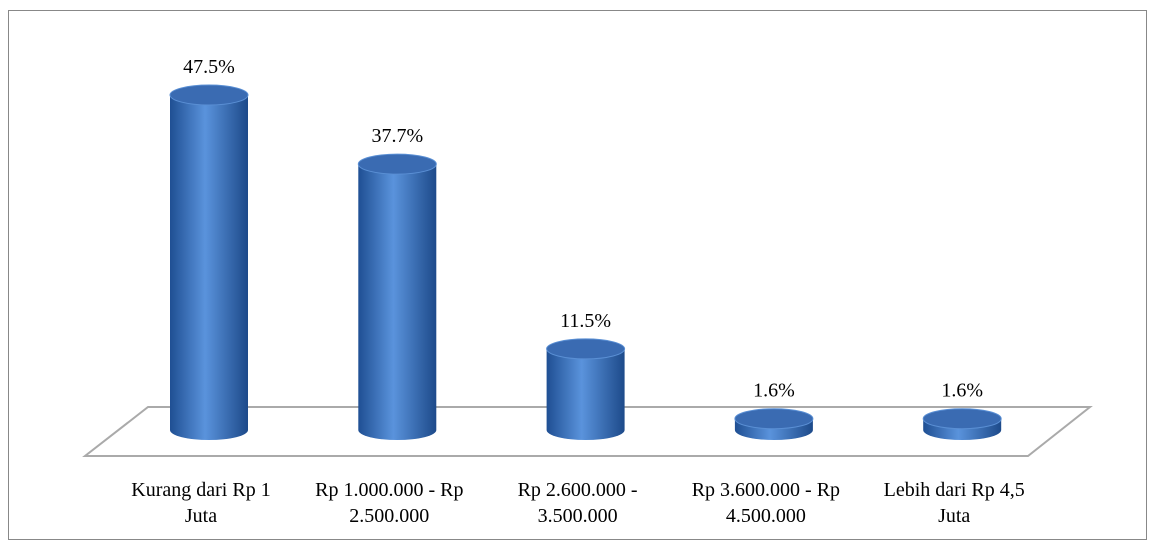 The image size is (1155, 549). Describe the element at coordinates (201, 503) in the screenshot. I see `x-tick-label: Kurang dari Rp 1 Juta` at that location.